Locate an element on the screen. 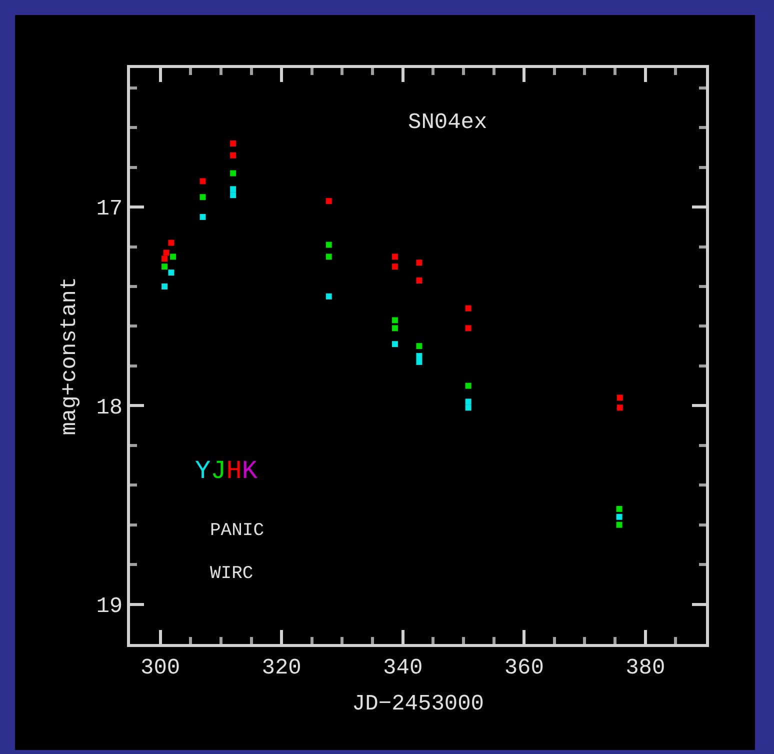 The height and width of the screenshot is (754, 774). y-tick-label: 19 is located at coordinates (109, 606).